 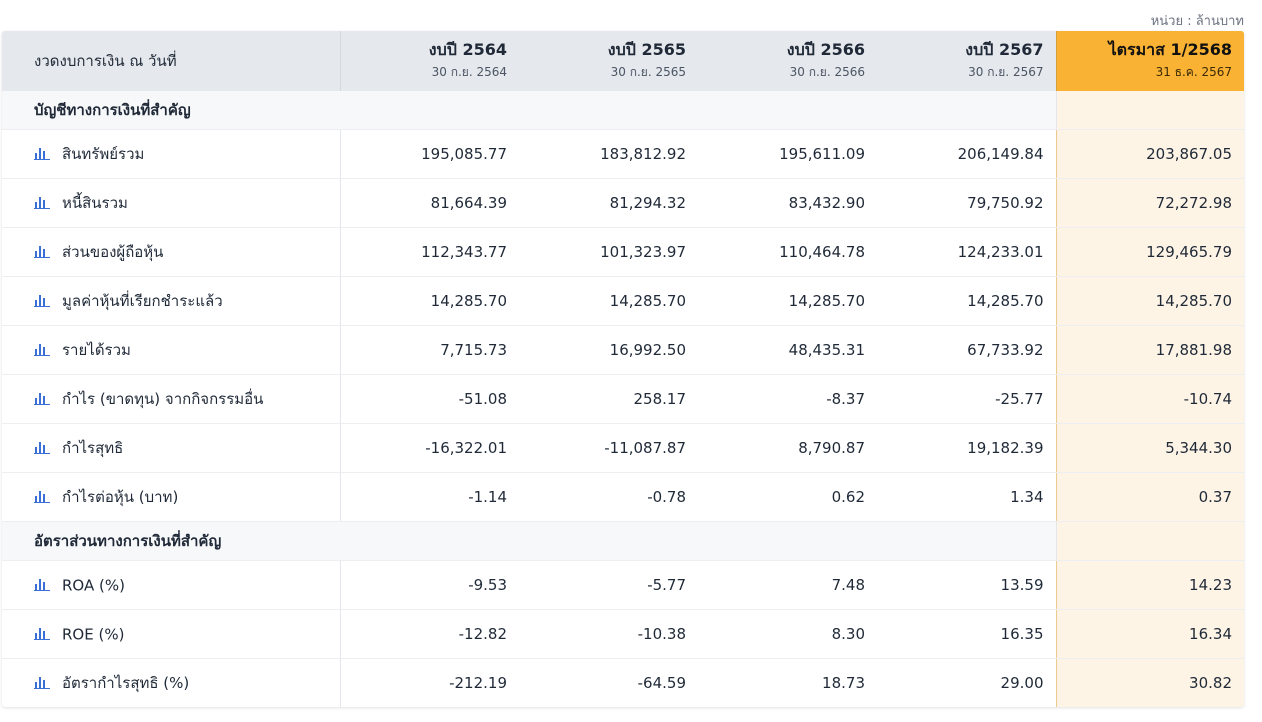 I want to click on column-header: งบปี 2567 30 ก.ย. 2567, so click(x=966, y=61).